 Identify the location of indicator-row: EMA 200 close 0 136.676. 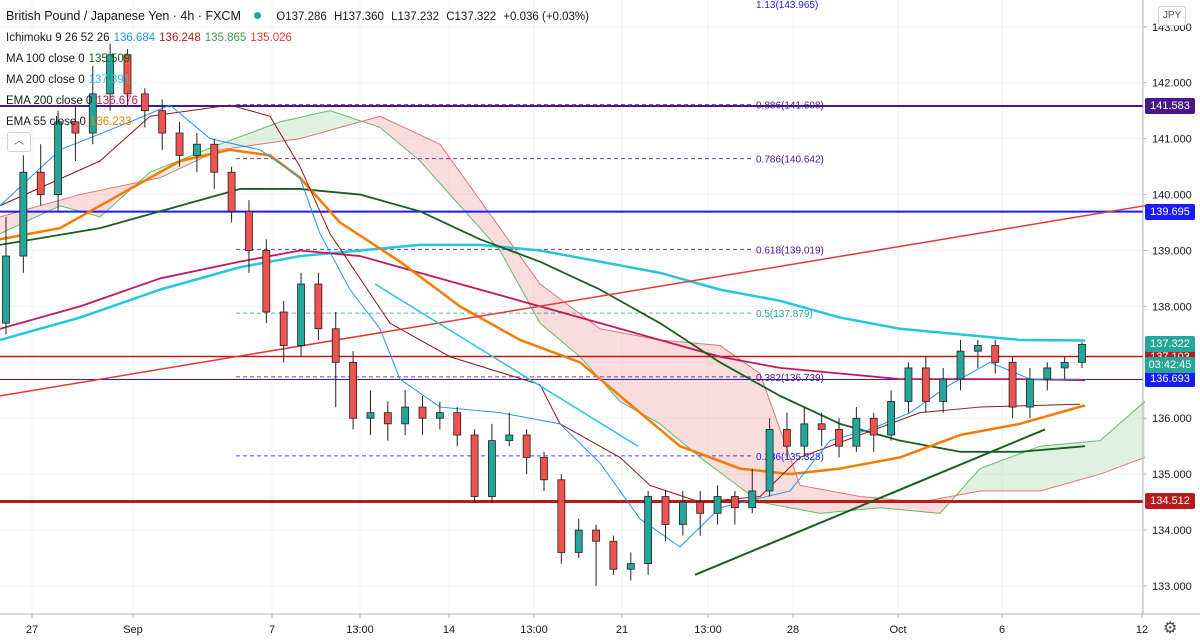
(297, 101).